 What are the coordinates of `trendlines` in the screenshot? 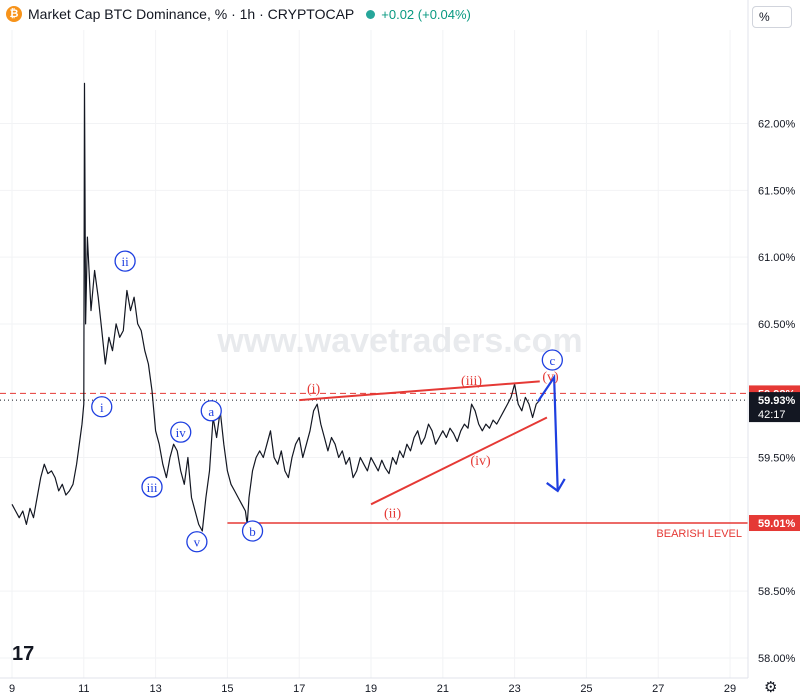 It's located at (423, 443).